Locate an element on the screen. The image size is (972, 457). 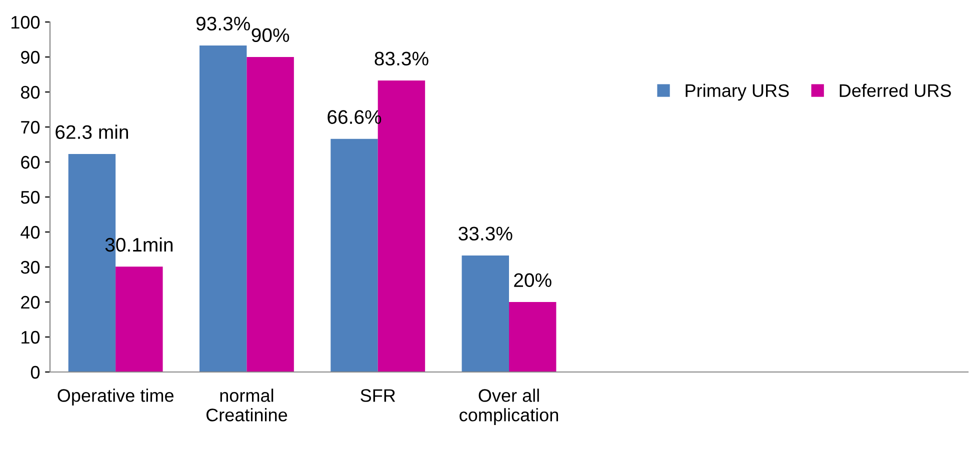
y-tick-label: 80 is located at coordinates (30, 92).